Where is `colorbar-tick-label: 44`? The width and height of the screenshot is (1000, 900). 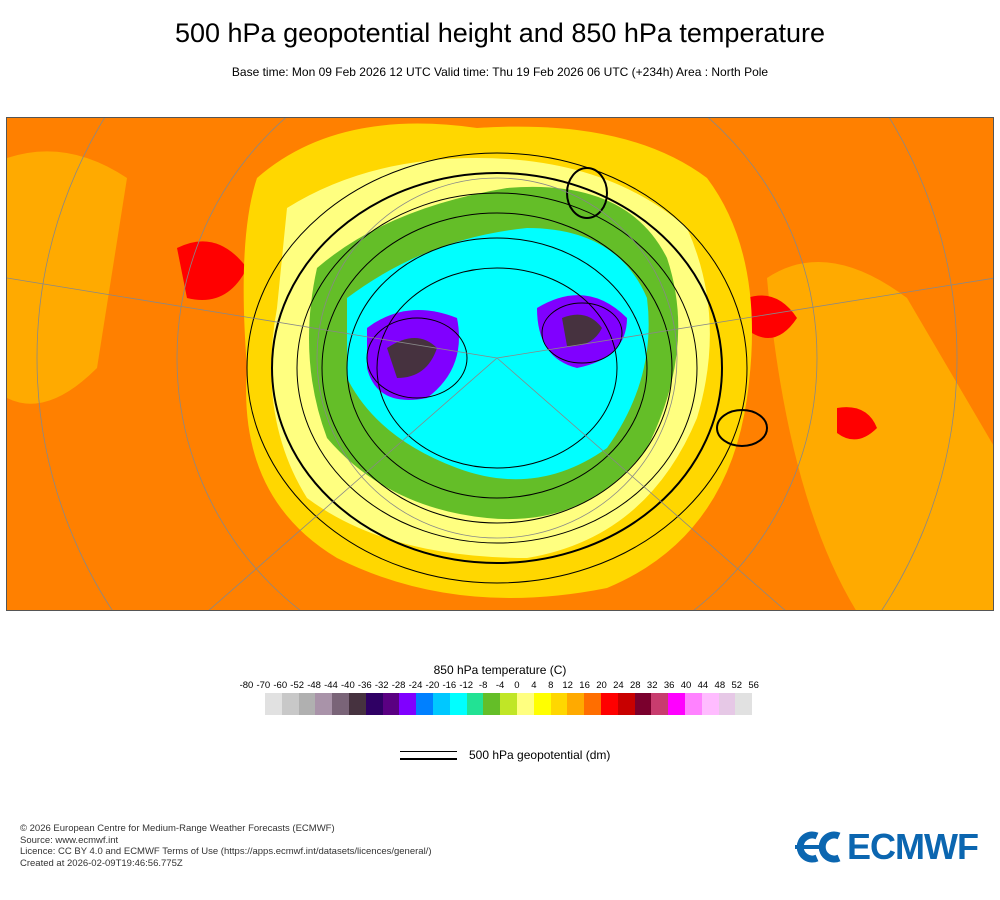 colorbar-tick-label: 44 is located at coordinates (703, 685).